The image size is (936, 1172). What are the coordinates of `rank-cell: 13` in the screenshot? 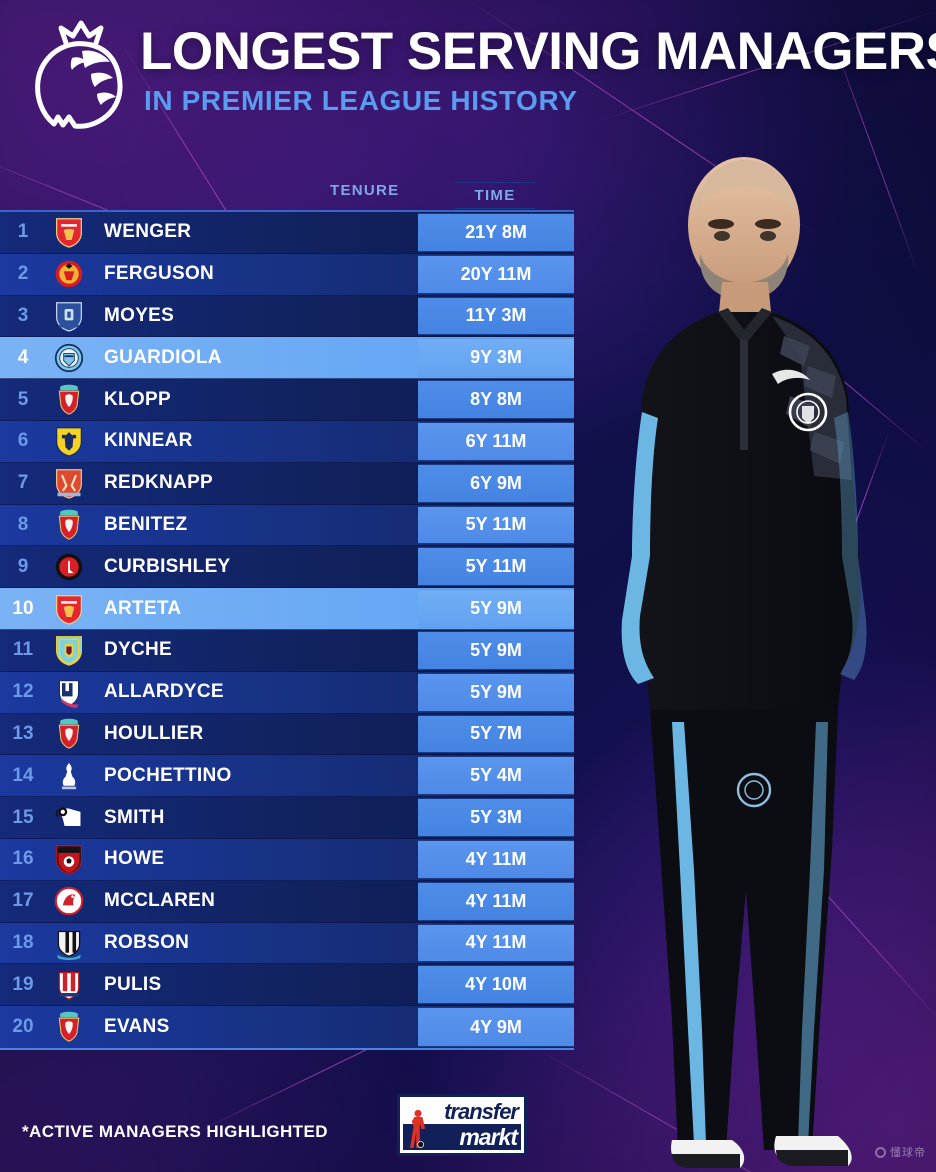 It's located at (23, 733).